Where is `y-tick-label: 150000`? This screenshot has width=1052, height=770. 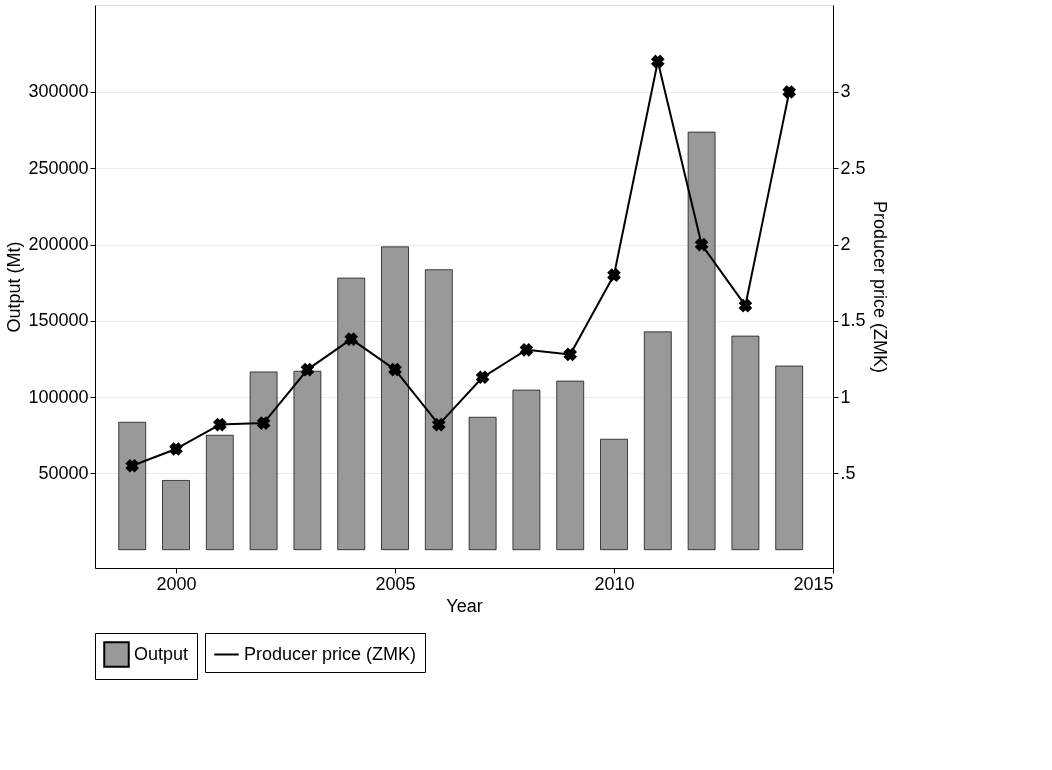
y-tick-label: 150000 is located at coordinates (58, 320).